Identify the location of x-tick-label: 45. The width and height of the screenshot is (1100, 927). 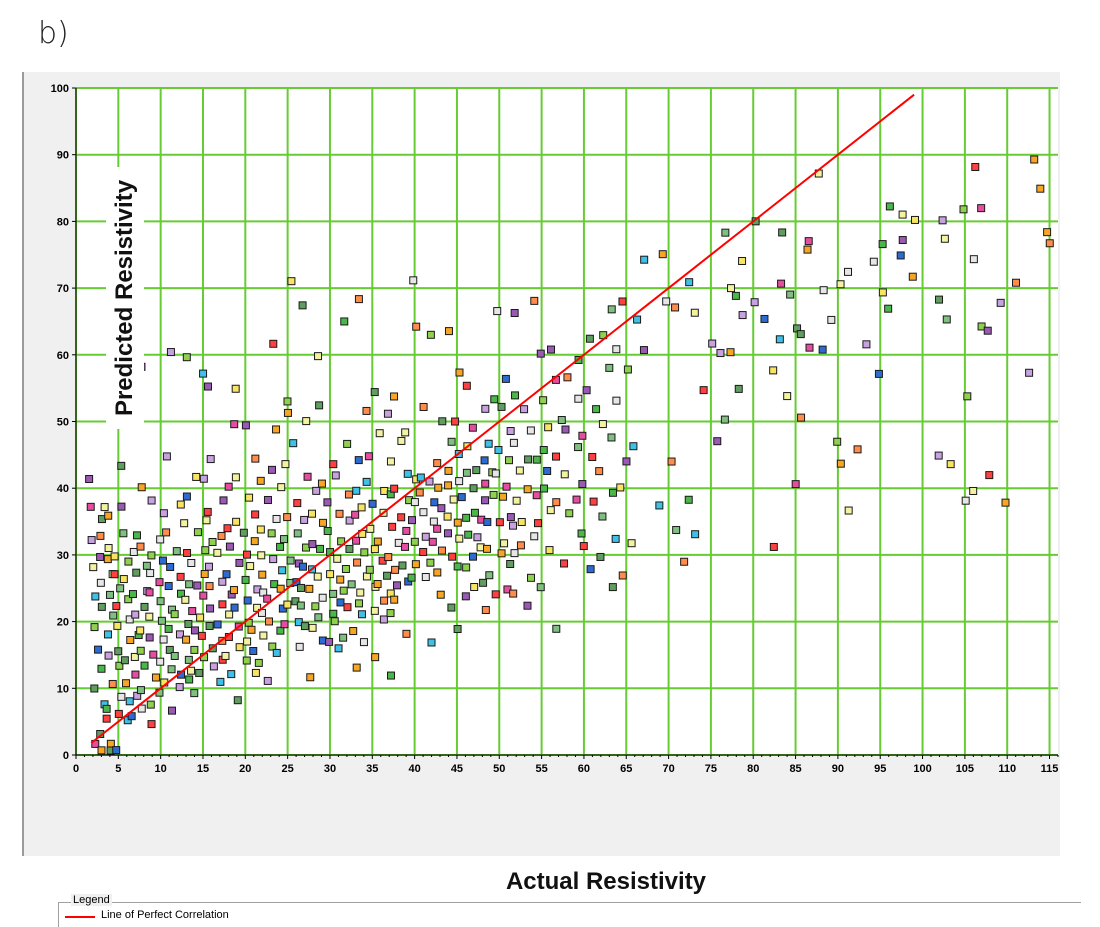
(457, 769).